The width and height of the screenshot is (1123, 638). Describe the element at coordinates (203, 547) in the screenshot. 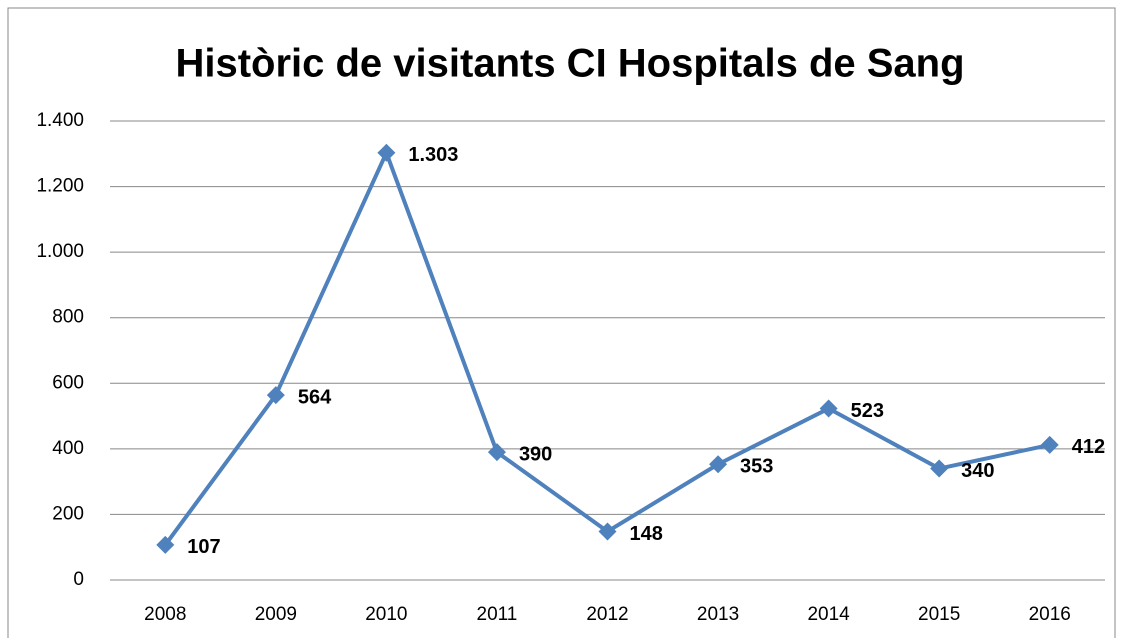

I see `value-label: 107` at that location.